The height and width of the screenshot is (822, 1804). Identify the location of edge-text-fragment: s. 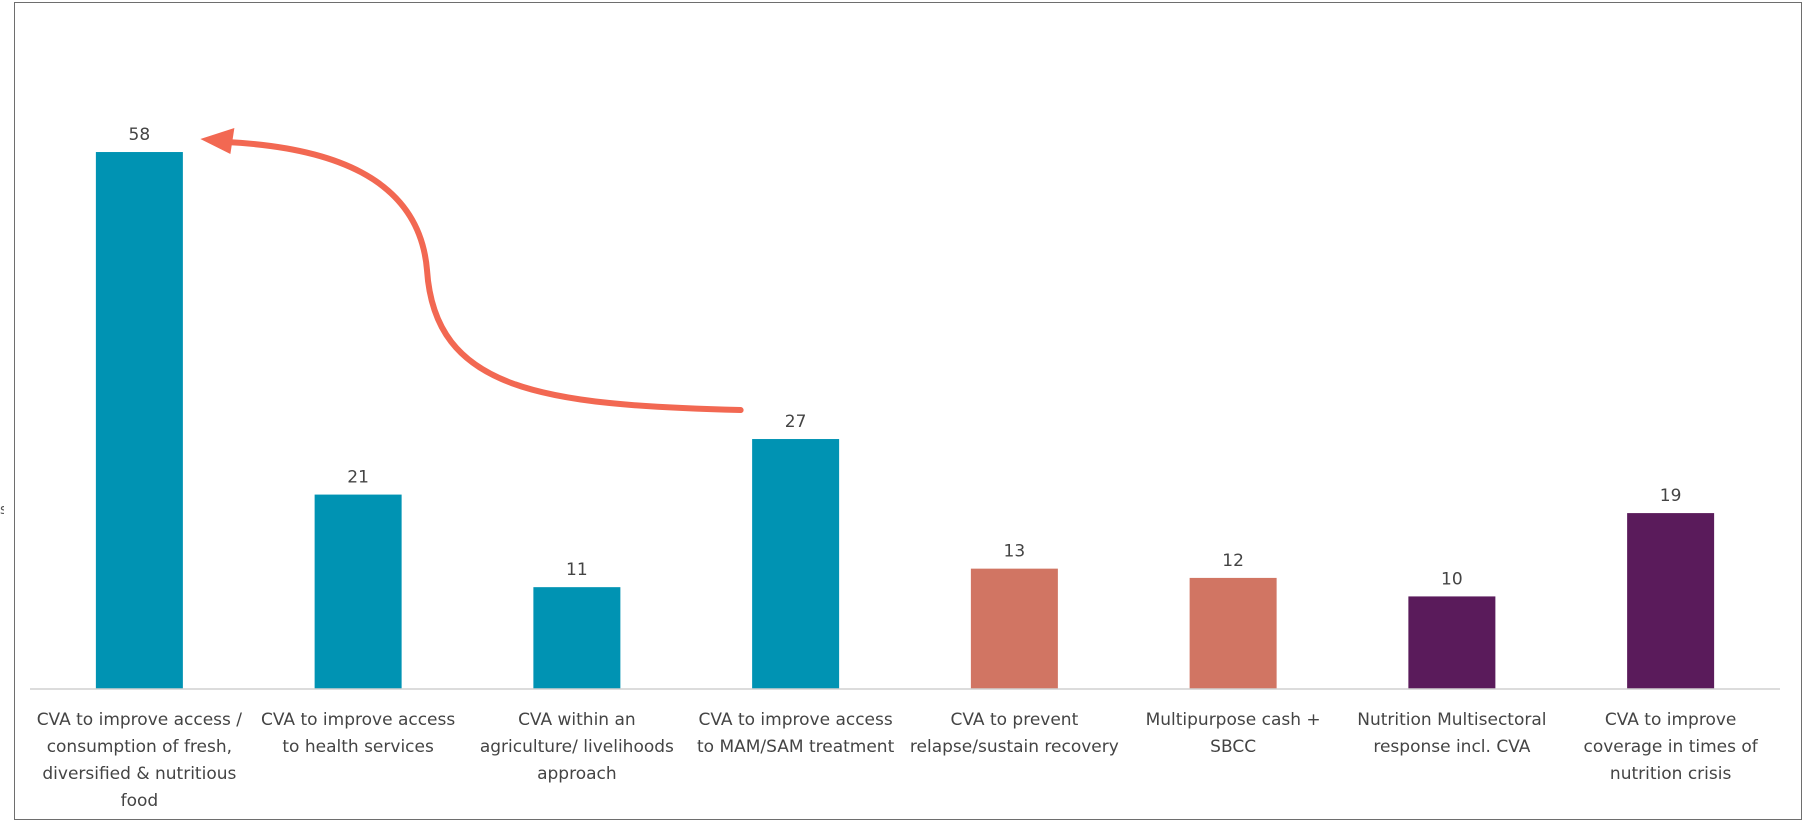
(2, 510).